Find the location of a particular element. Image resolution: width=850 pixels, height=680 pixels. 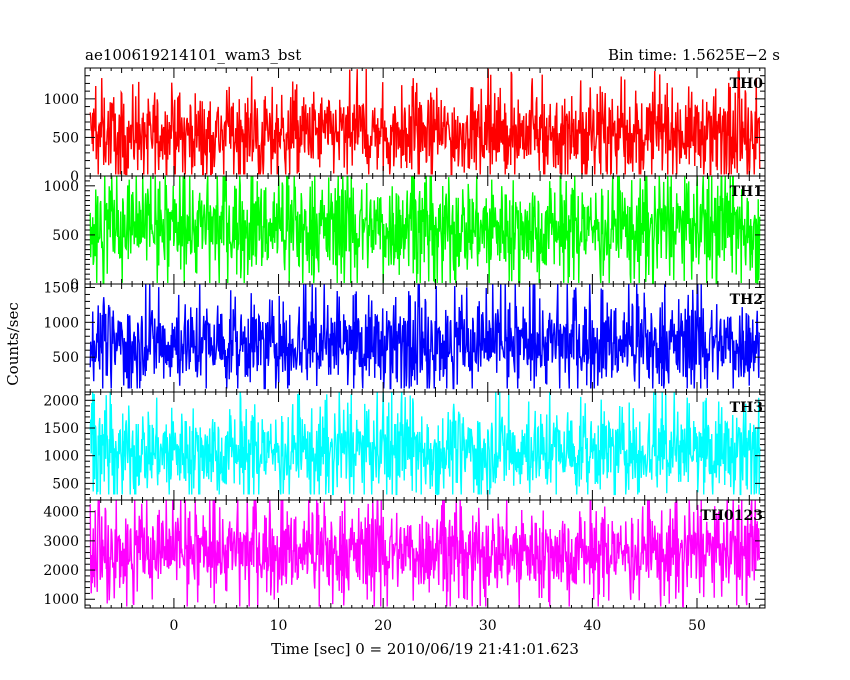

series-line-th1 is located at coordinates (425, 230).